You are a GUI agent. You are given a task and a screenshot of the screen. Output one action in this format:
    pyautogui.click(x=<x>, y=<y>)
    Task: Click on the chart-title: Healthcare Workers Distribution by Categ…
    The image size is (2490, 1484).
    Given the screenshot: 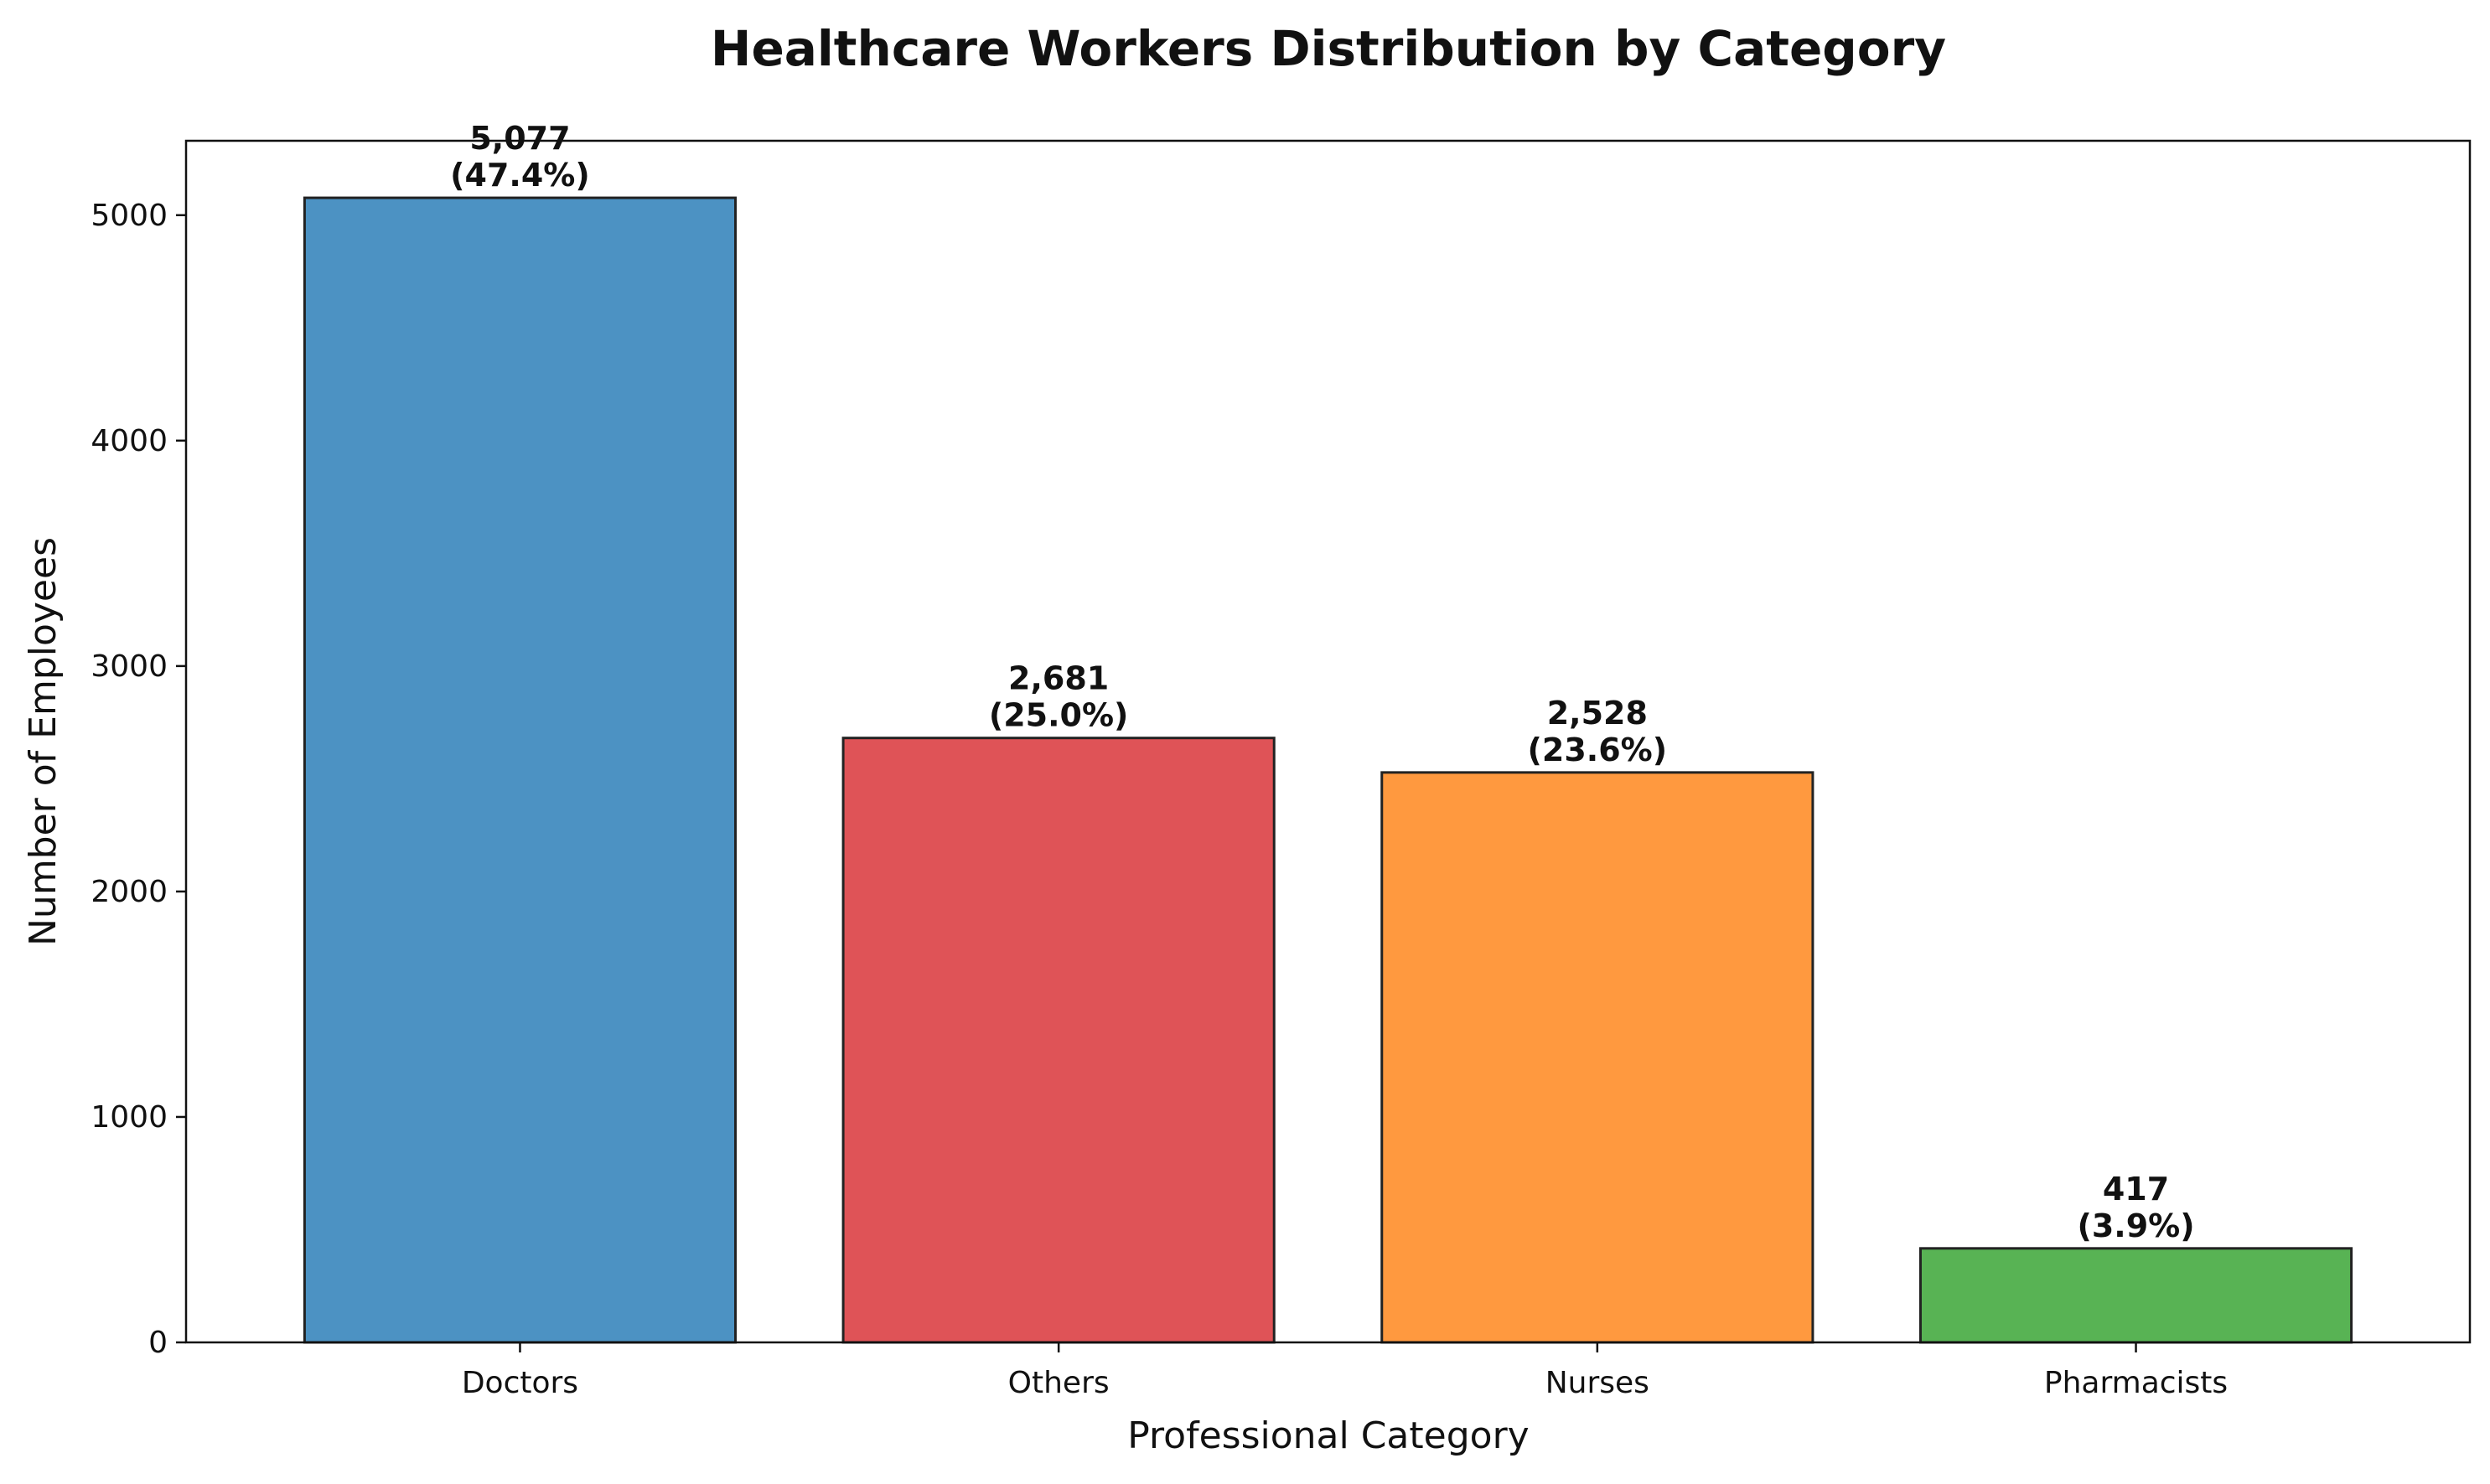 What is the action you would take?
    pyautogui.click(x=1328, y=49)
    